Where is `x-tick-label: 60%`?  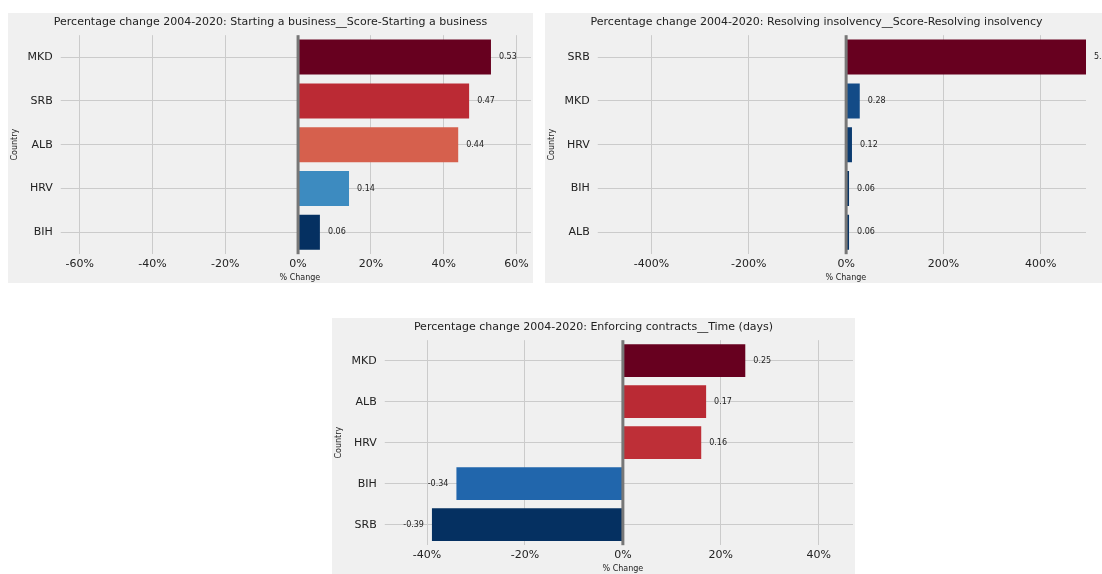
x-tick-label: 60% is located at coordinates (516, 263).